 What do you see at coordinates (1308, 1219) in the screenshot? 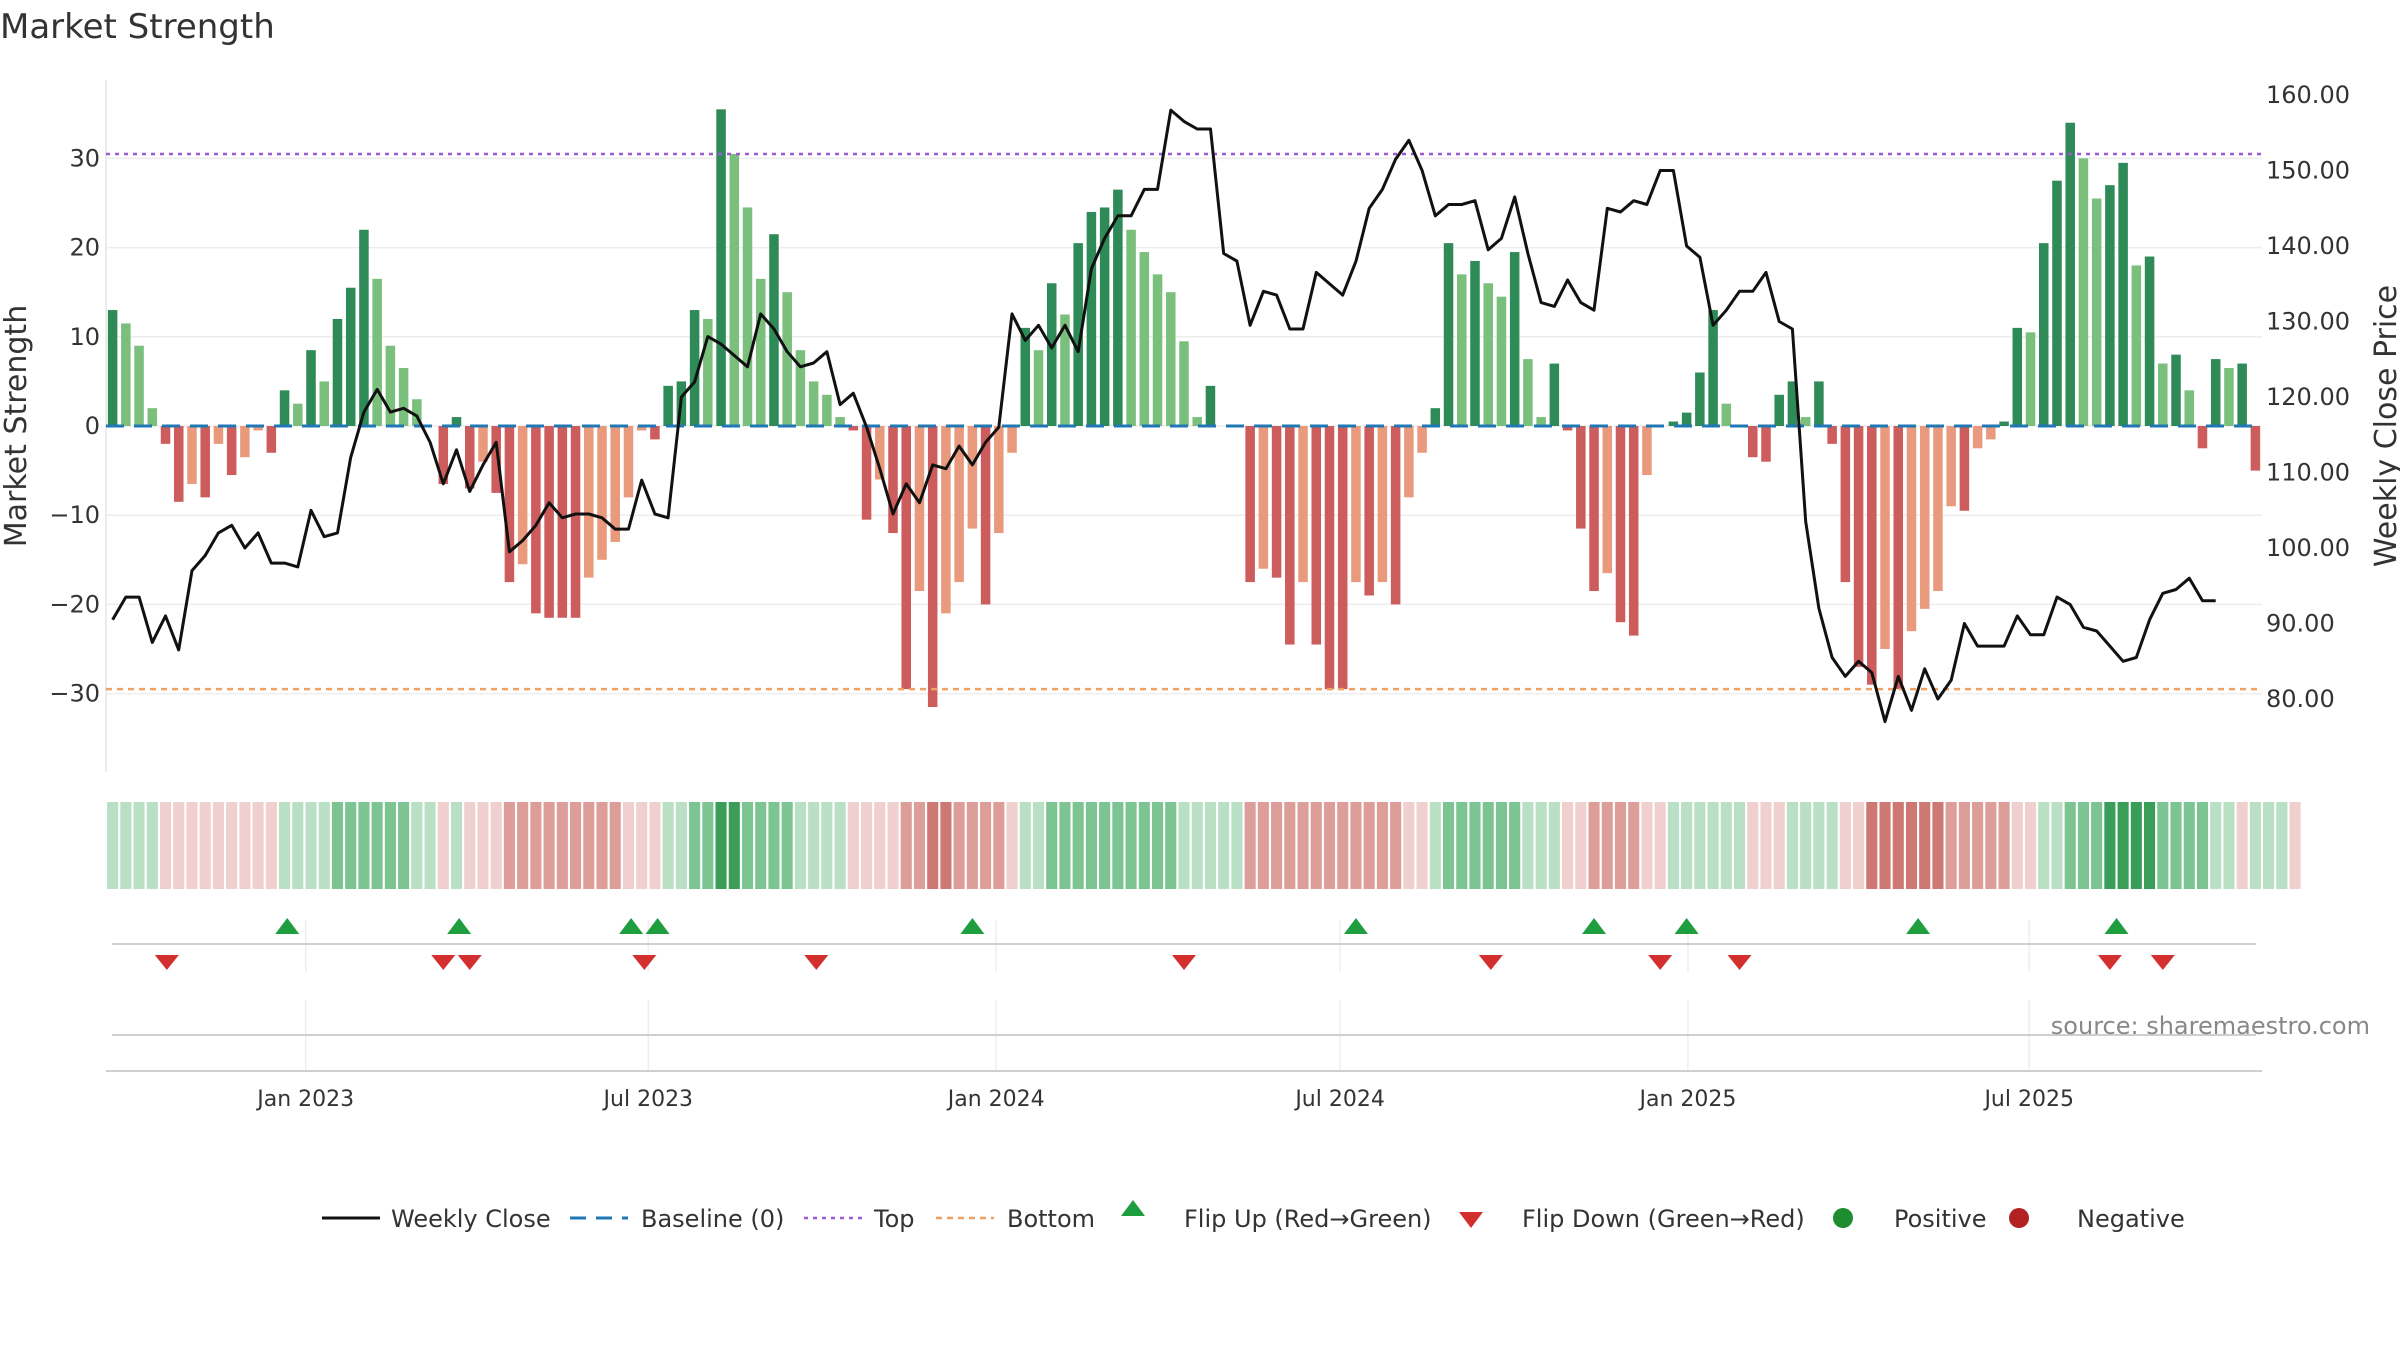
I see `legend-label: Flip Up (Red→Green)` at bounding box center [1308, 1219].